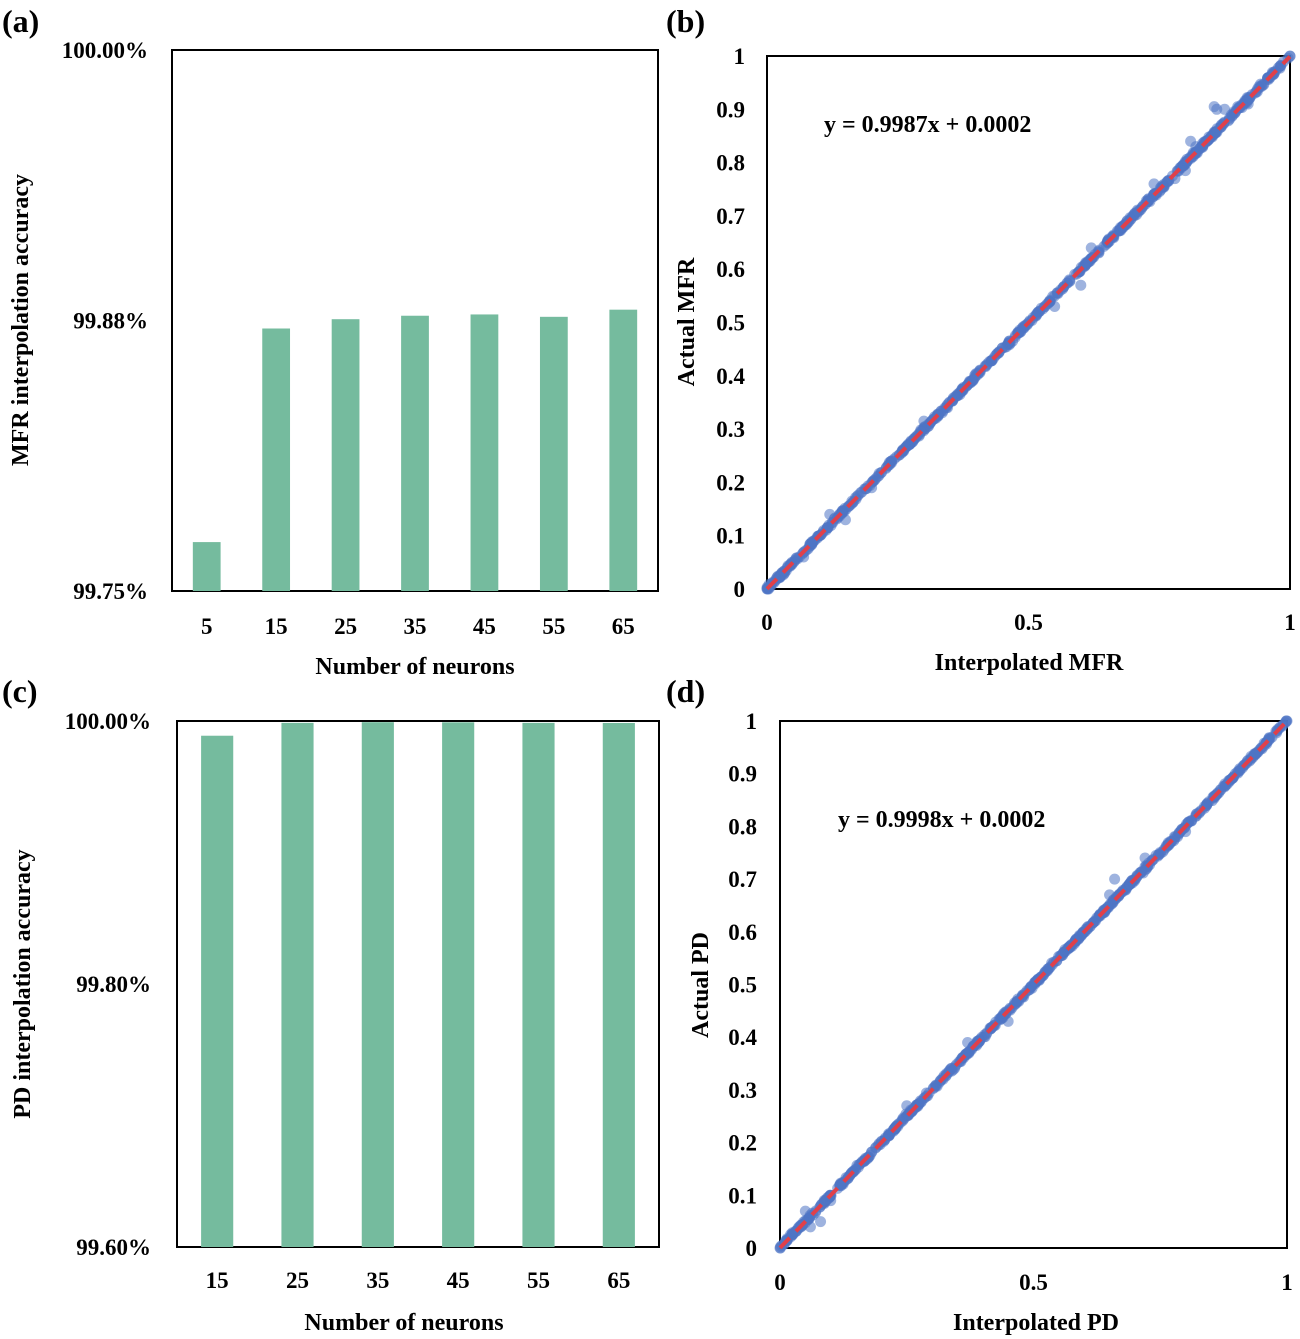 This screenshot has height=1339, width=1300. I want to click on y-axis-title: Actual MFR, so click(687, 321).